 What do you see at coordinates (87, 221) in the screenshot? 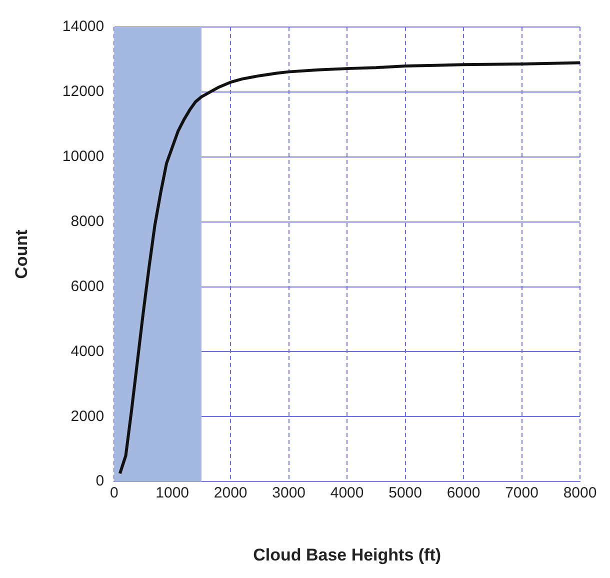
I see `y-tick-label: 8000` at bounding box center [87, 221].